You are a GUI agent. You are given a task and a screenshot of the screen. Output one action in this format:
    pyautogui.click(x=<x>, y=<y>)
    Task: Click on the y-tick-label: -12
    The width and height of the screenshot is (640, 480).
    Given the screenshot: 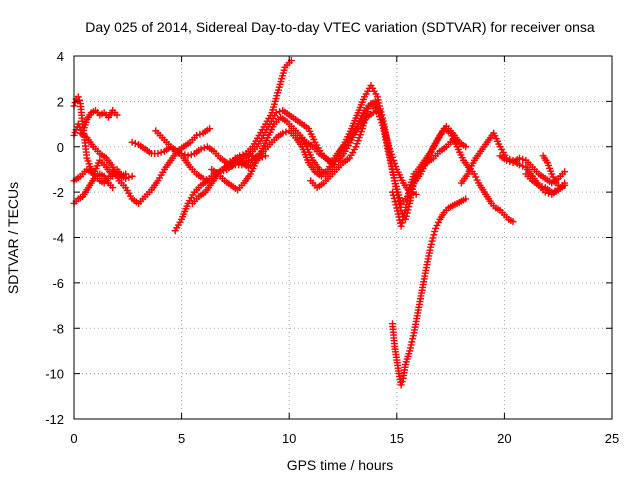 What is the action you would take?
    pyautogui.click(x=54, y=419)
    